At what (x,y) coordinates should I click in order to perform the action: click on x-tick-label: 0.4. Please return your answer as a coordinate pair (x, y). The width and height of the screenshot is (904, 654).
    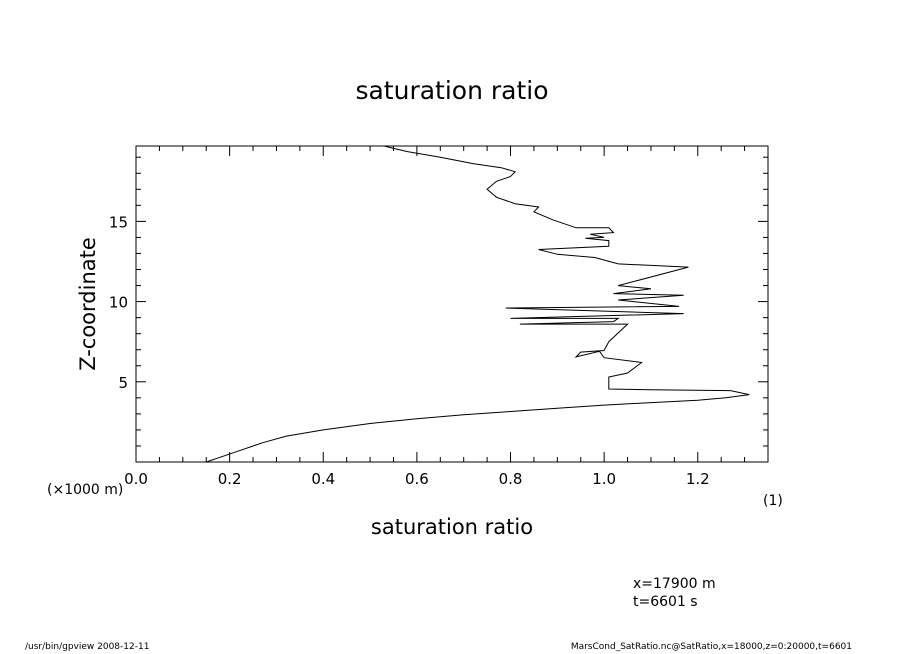
    Looking at the image, I should click on (323, 479).